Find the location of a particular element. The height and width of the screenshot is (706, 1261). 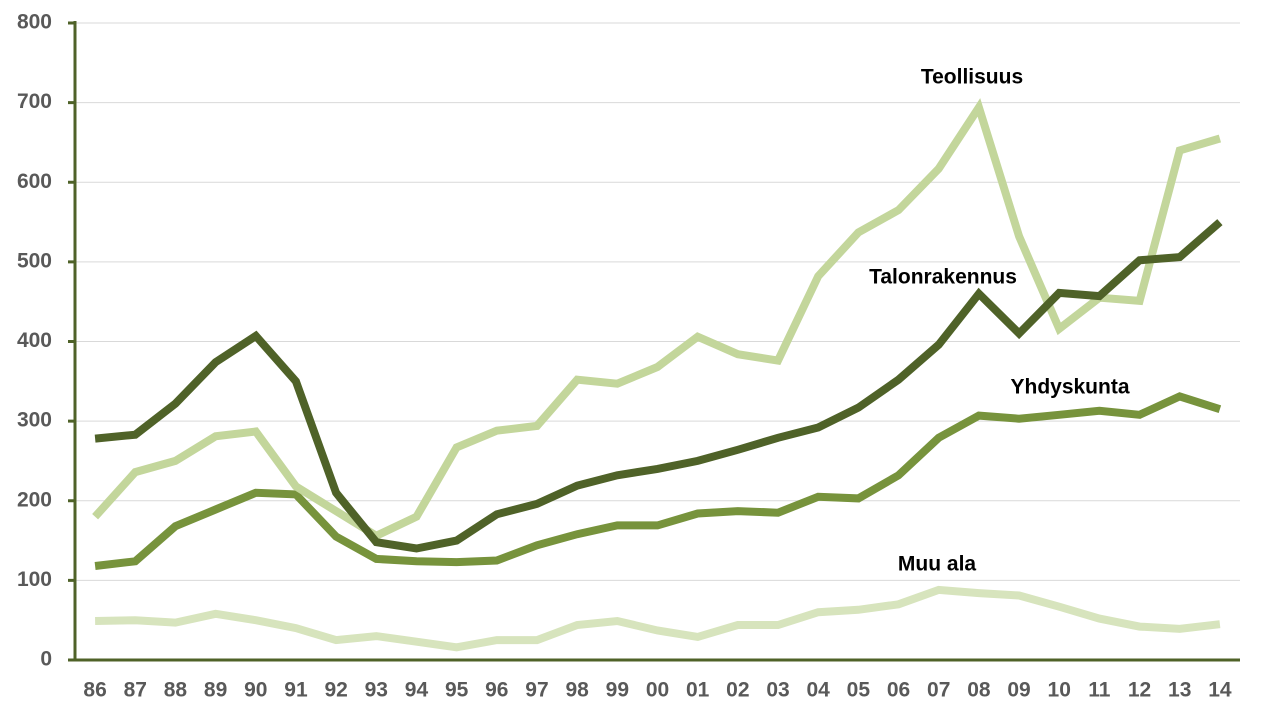

x-tick-label: 06 is located at coordinates (898, 690).